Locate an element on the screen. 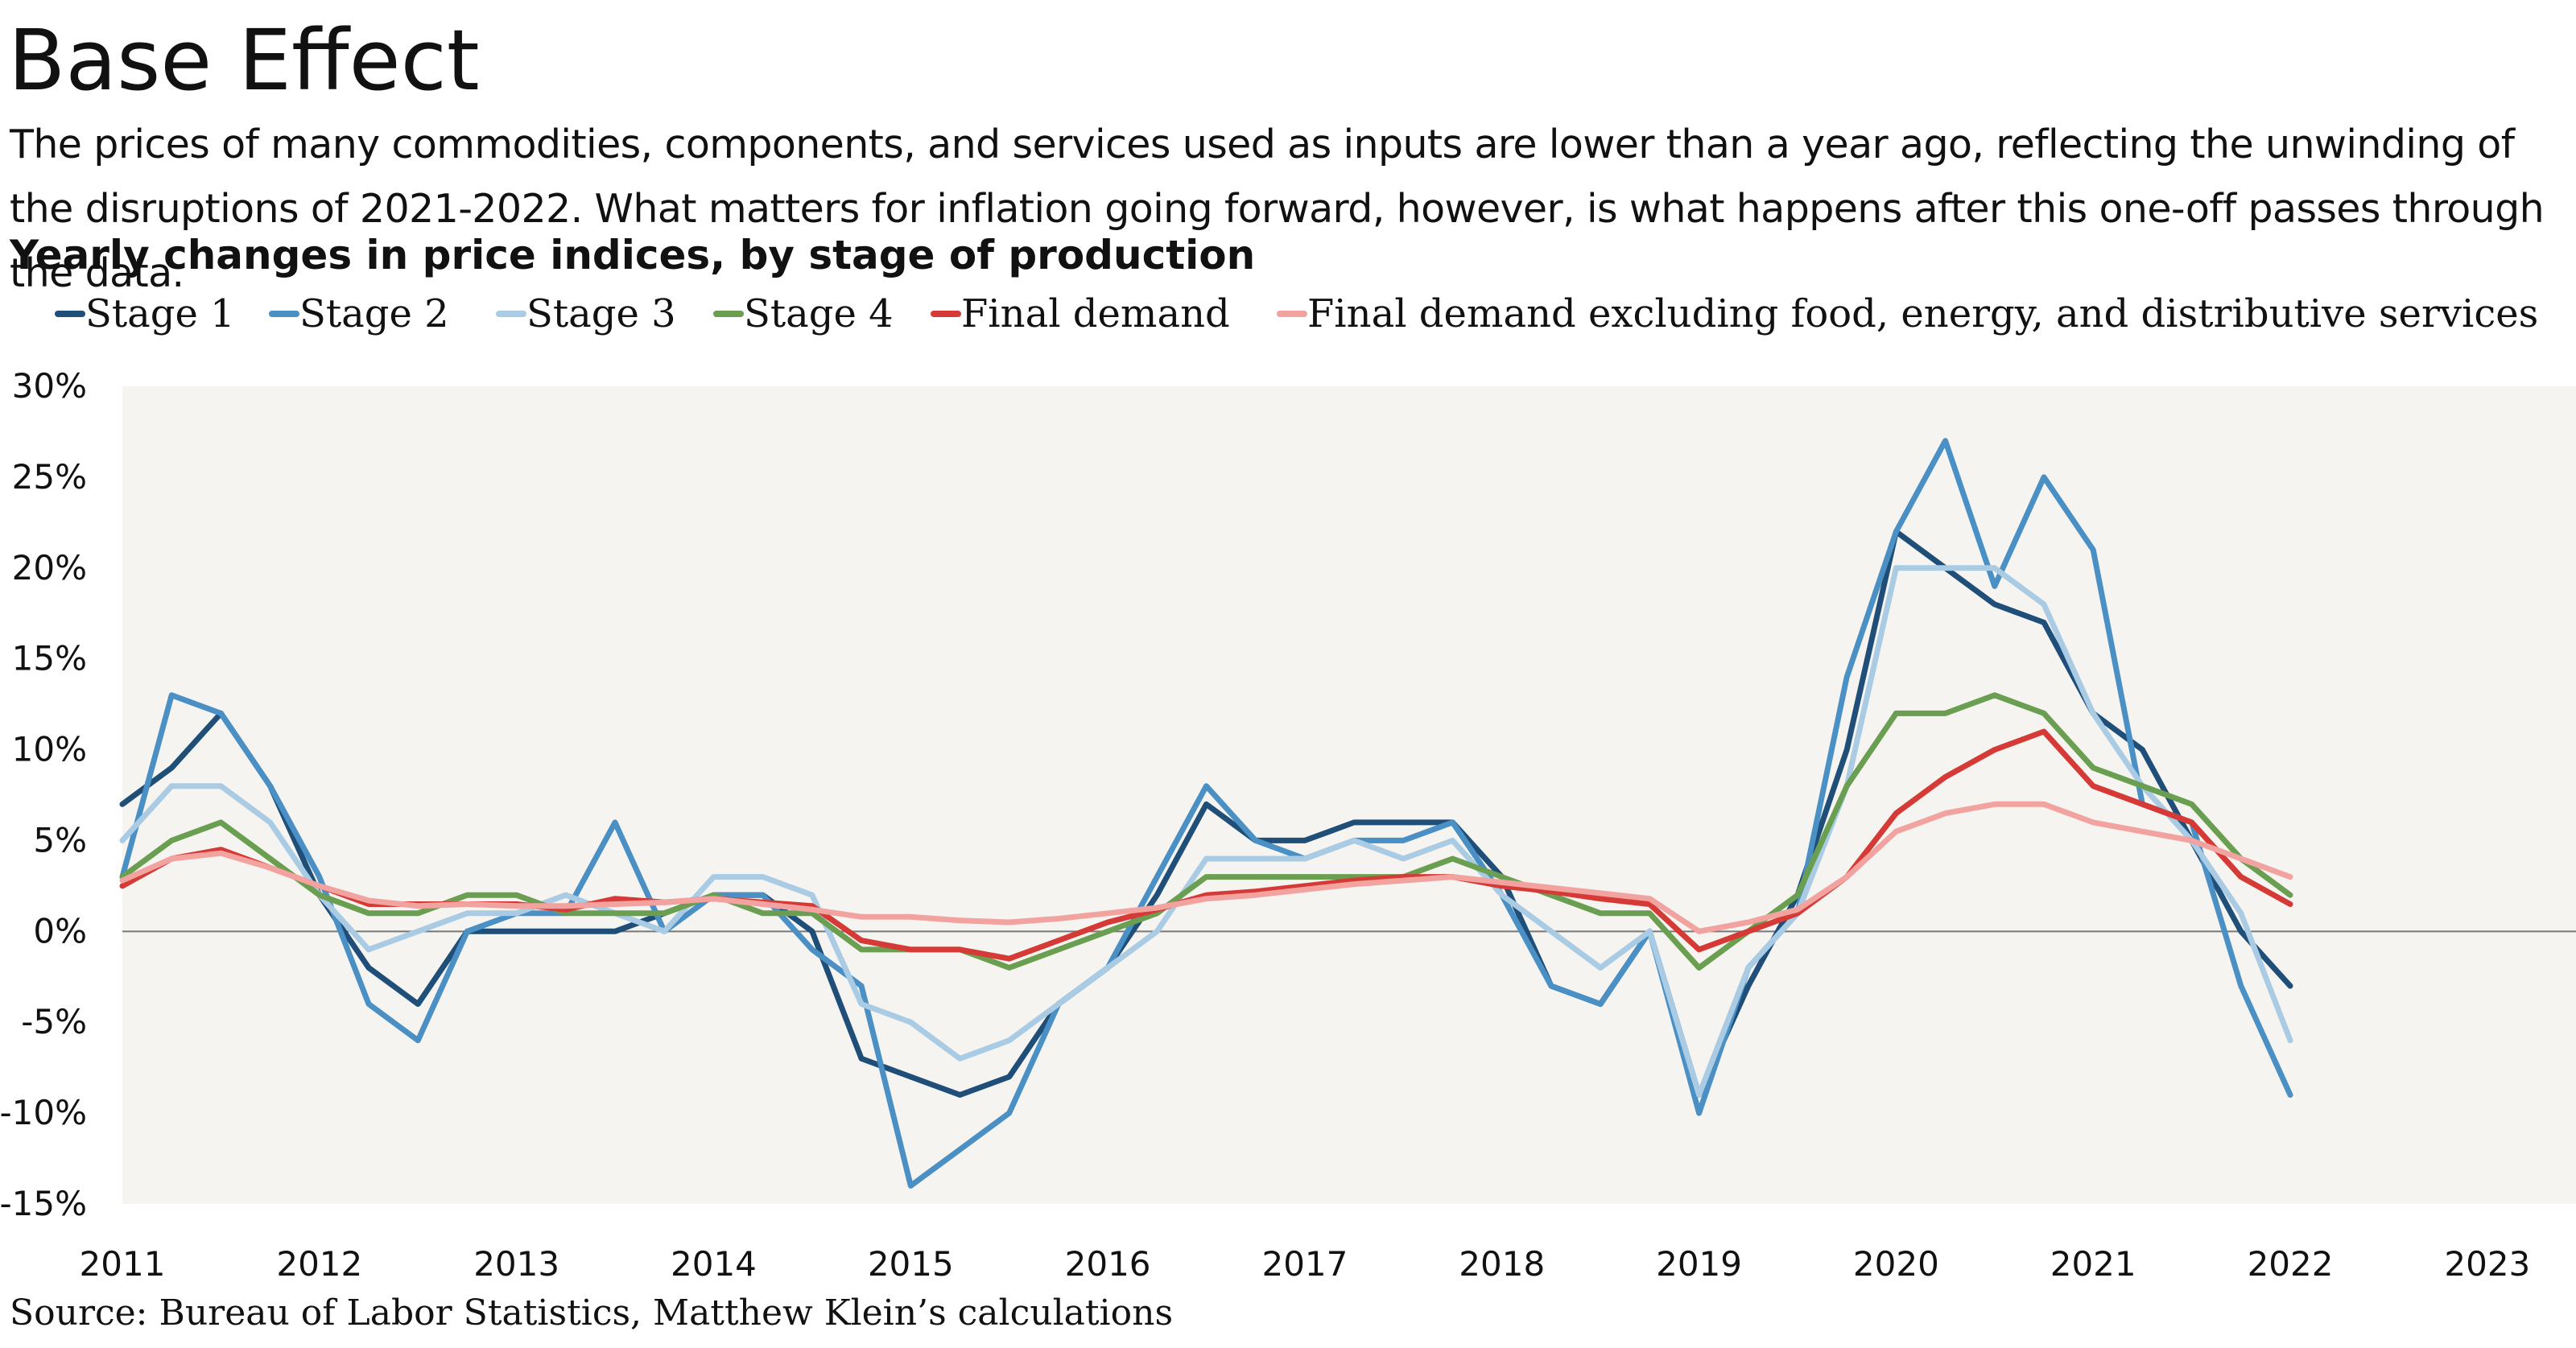  y-tick-label: 5% is located at coordinates (60, 840).